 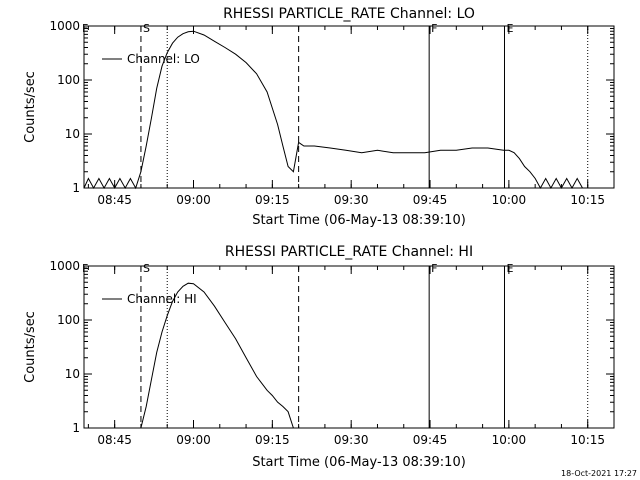 I want to click on footer-stamp: 18-Oct-2021 17:27, so click(x=599, y=473).